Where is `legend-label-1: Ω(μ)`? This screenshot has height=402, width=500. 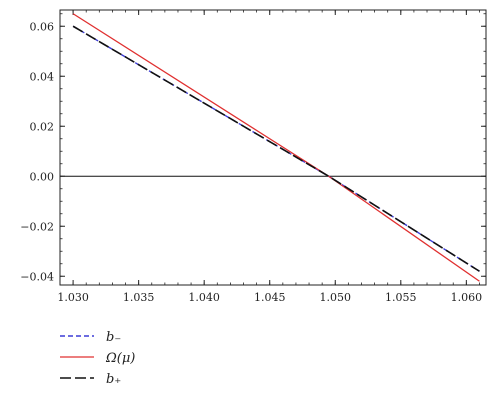
legend-label-1: Ω(μ) is located at coordinates (120, 358).